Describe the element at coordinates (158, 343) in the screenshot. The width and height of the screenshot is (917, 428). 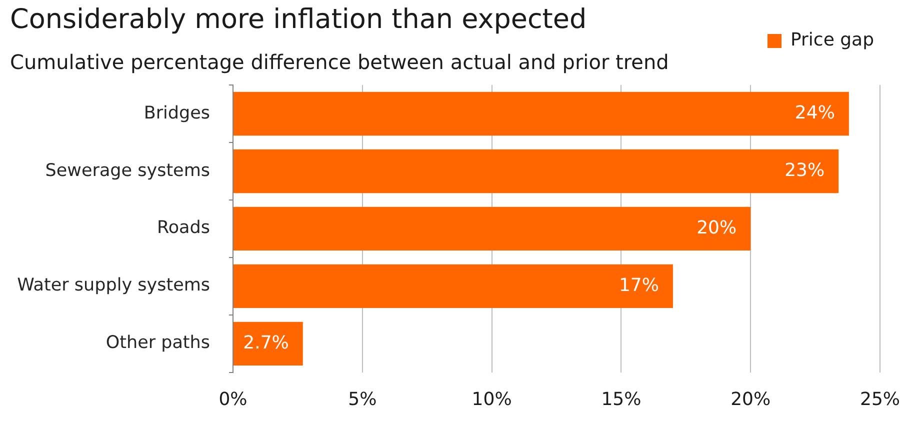
I see `y-tick-label: Other paths` at that location.